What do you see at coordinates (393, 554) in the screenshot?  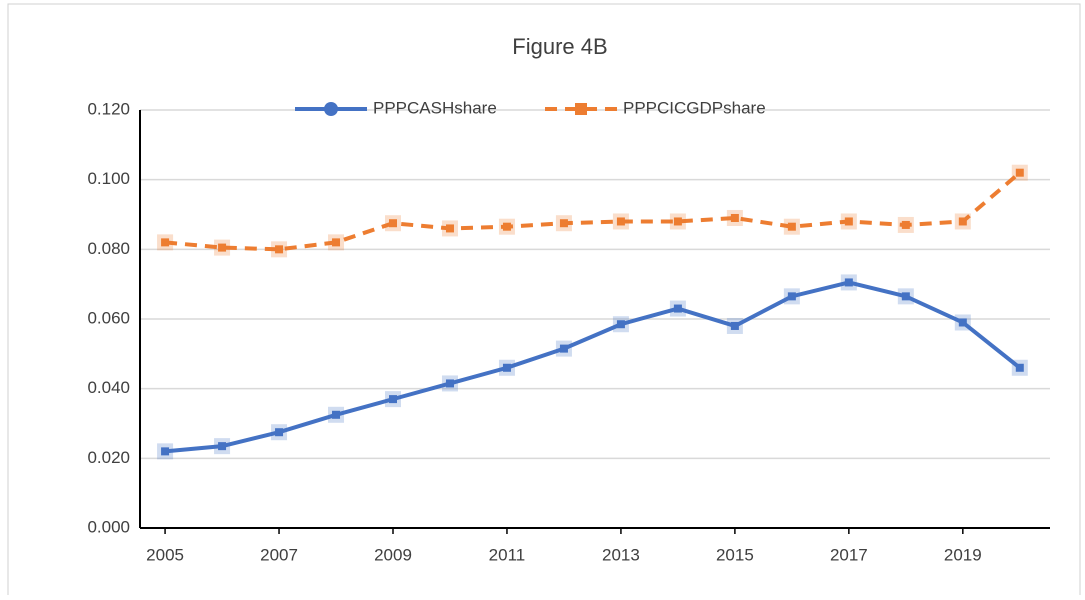 I see `x-tick-label: 2009` at bounding box center [393, 554].